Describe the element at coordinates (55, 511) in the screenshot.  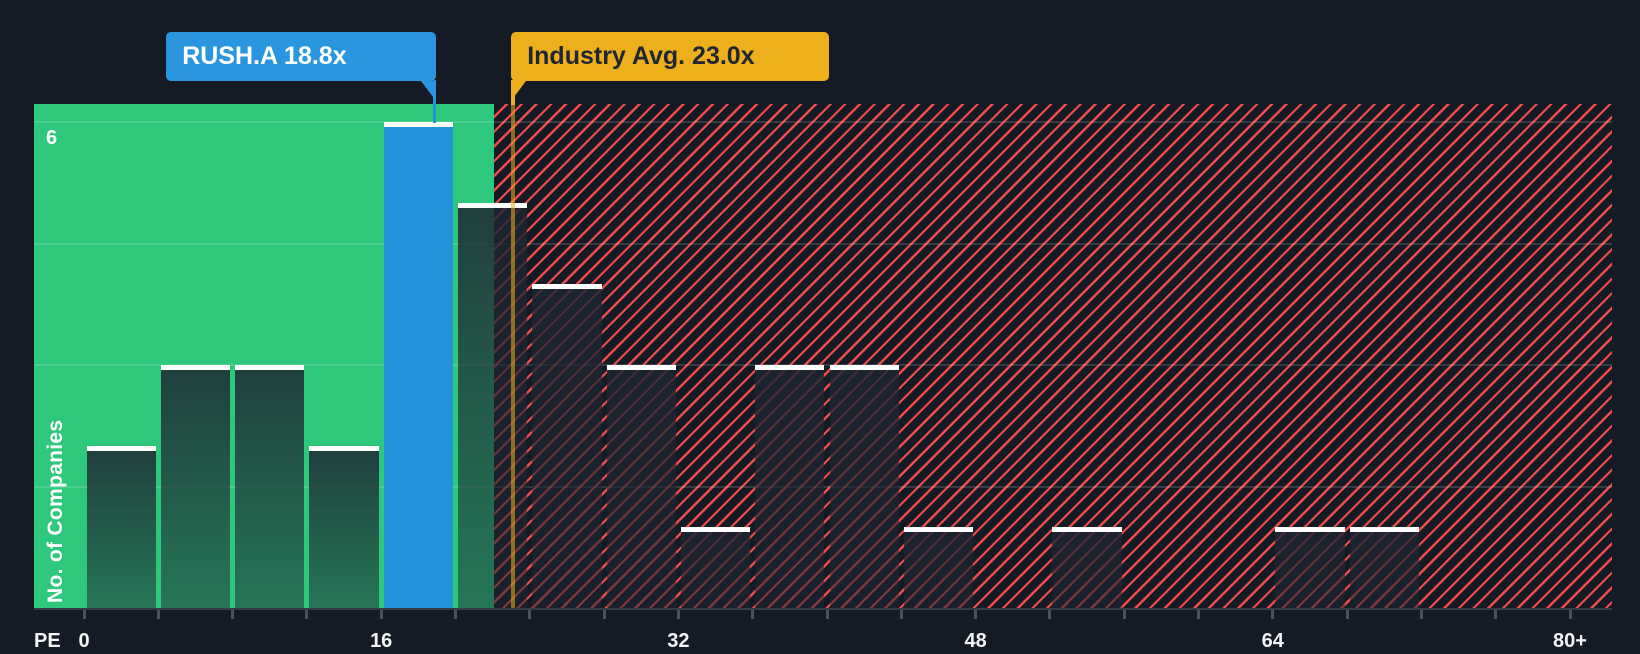
I see `y-axis-title: No. of Companies` at that location.